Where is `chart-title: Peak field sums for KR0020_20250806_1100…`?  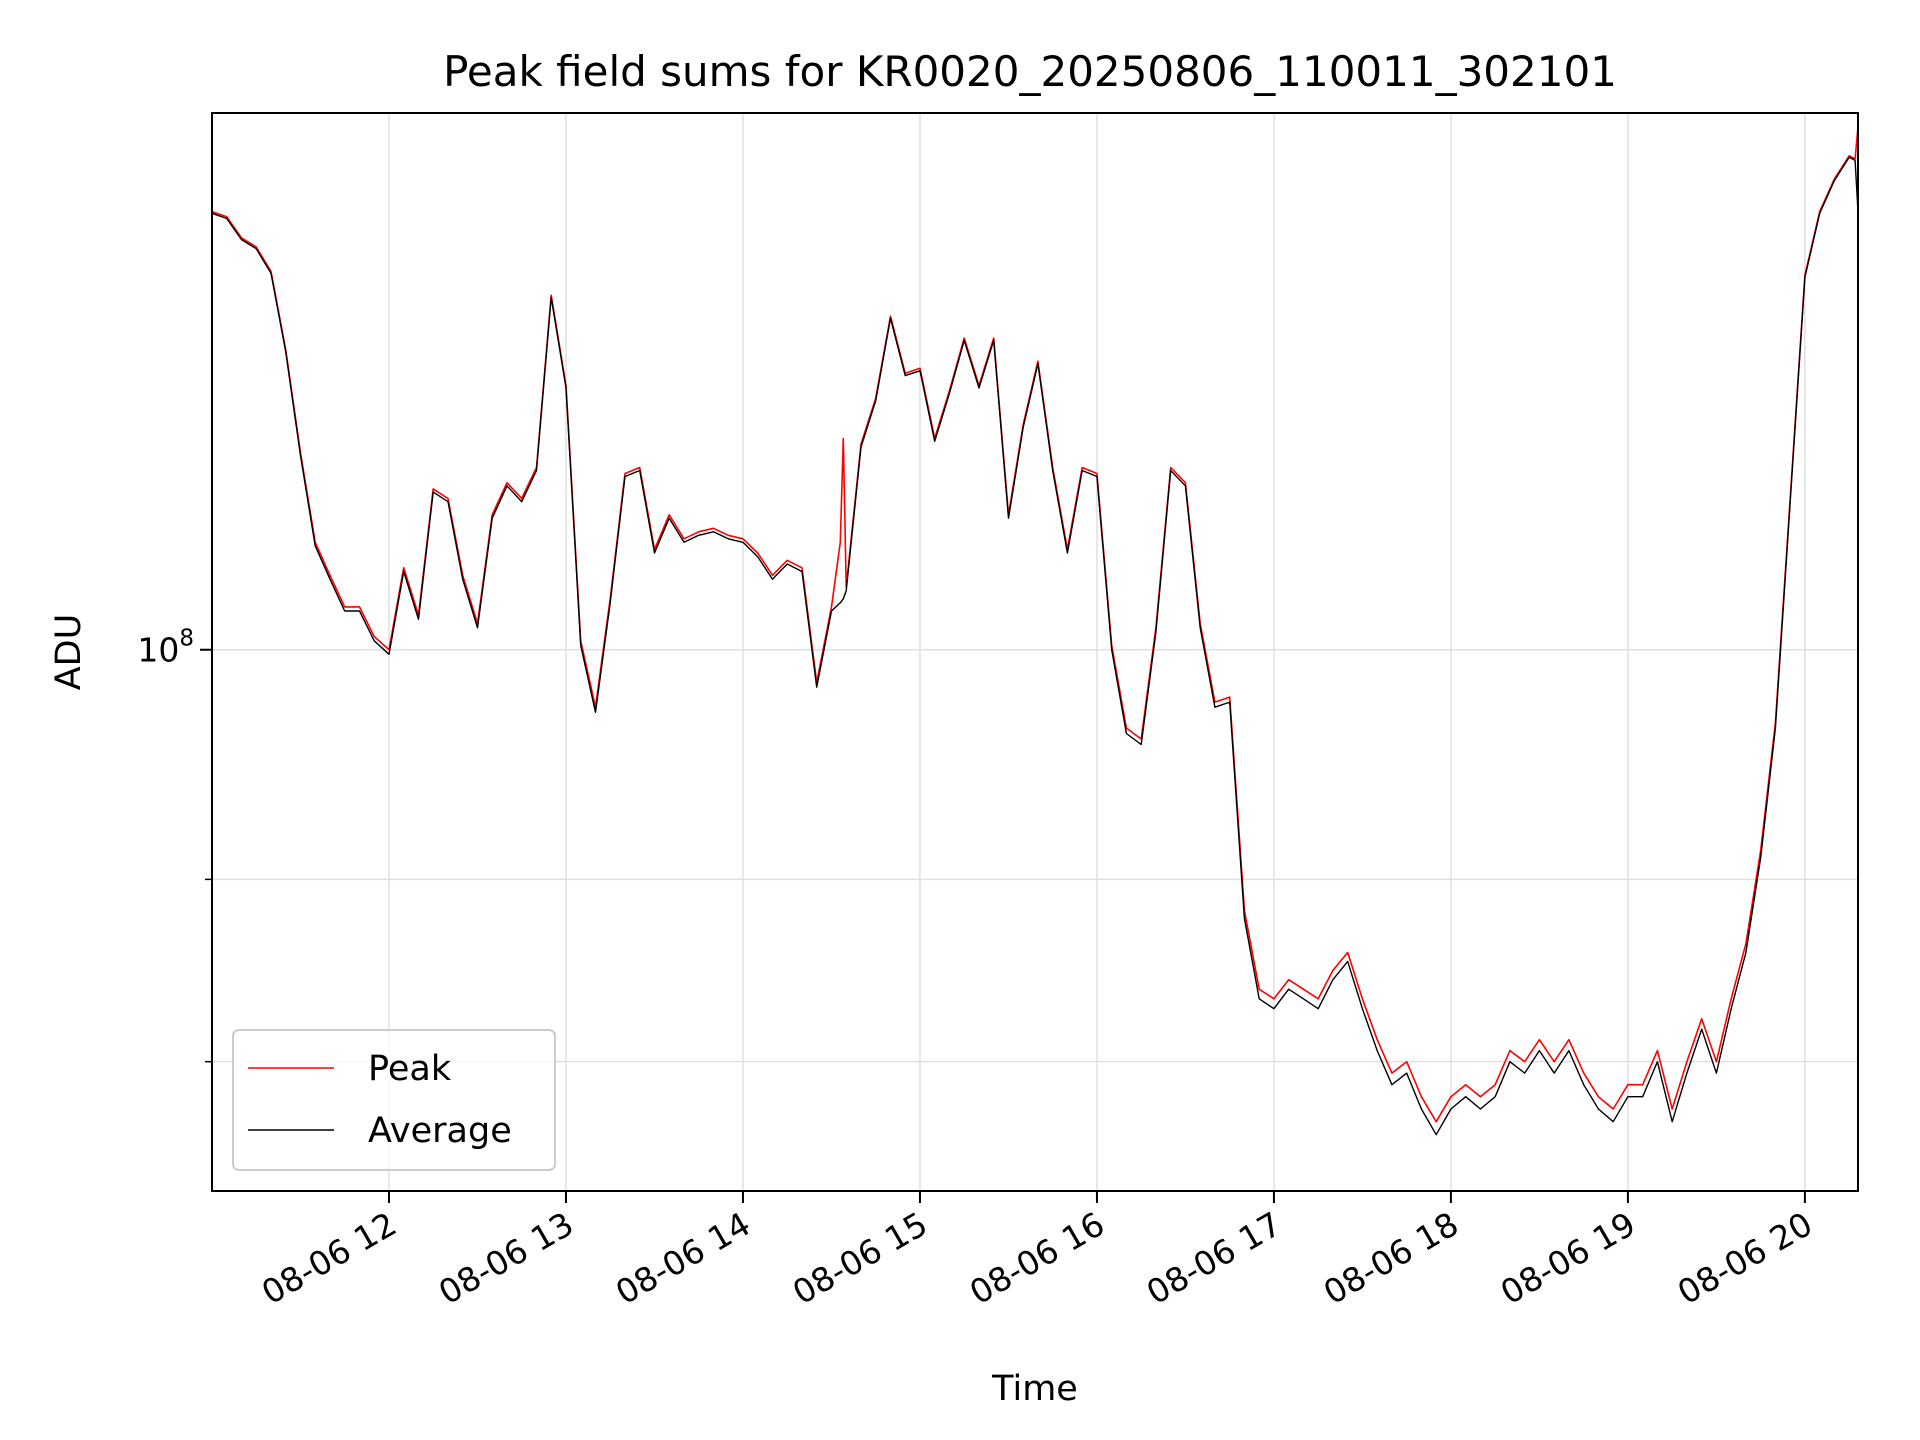
chart-title: Peak field sums for KR0020_20250806_1100… is located at coordinates (1030, 71).